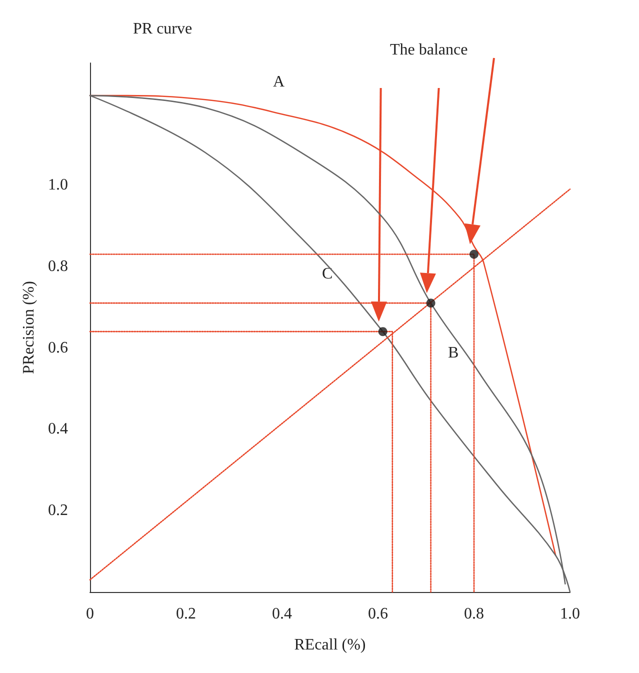  Describe the element at coordinates (378, 614) in the screenshot. I see `x-tick-label: 0.6` at that location.